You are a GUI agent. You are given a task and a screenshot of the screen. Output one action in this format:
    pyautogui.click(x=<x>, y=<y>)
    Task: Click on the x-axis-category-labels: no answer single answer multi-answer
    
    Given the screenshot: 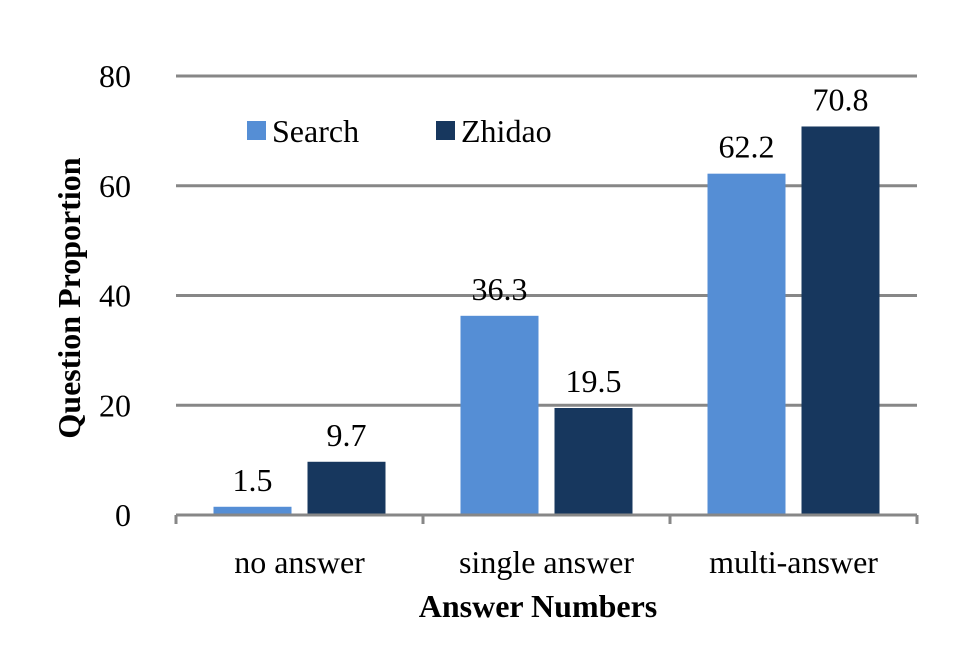 What is the action you would take?
    pyautogui.click(x=556, y=562)
    